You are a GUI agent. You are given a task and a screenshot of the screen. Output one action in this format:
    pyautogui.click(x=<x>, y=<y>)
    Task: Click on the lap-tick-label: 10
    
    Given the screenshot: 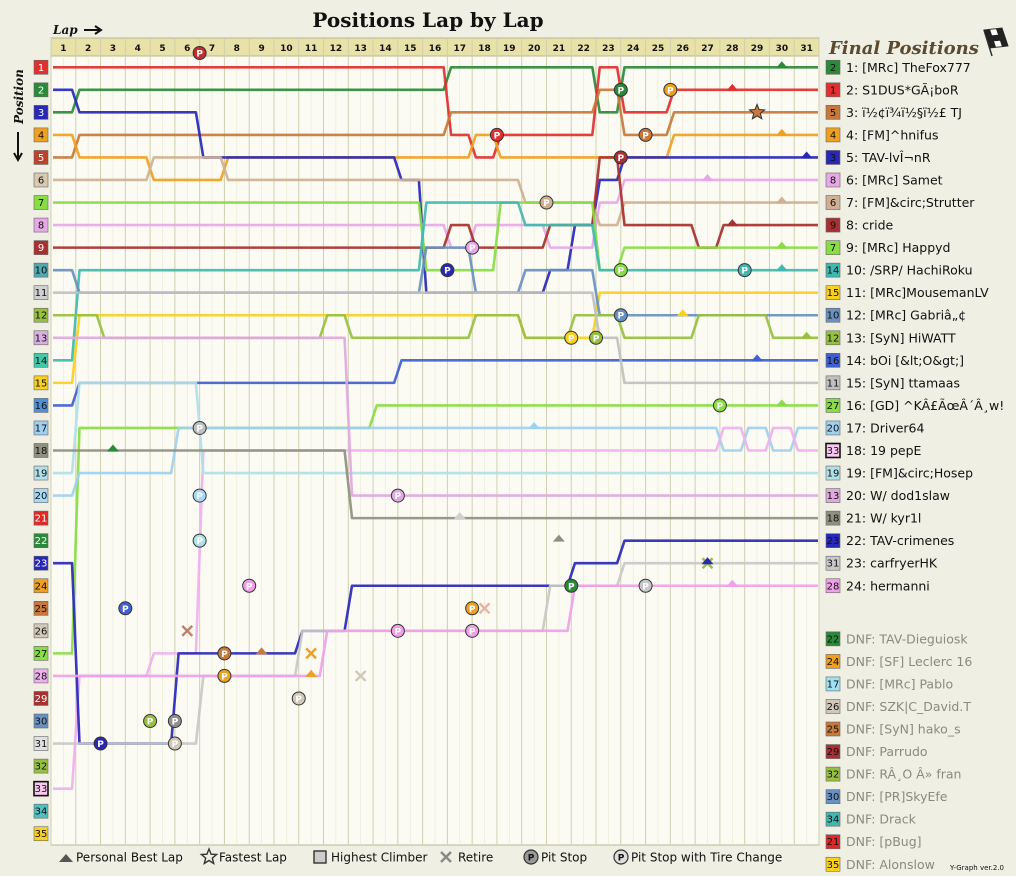 What is the action you would take?
    pyautogui.click(x=286, y=49)
    